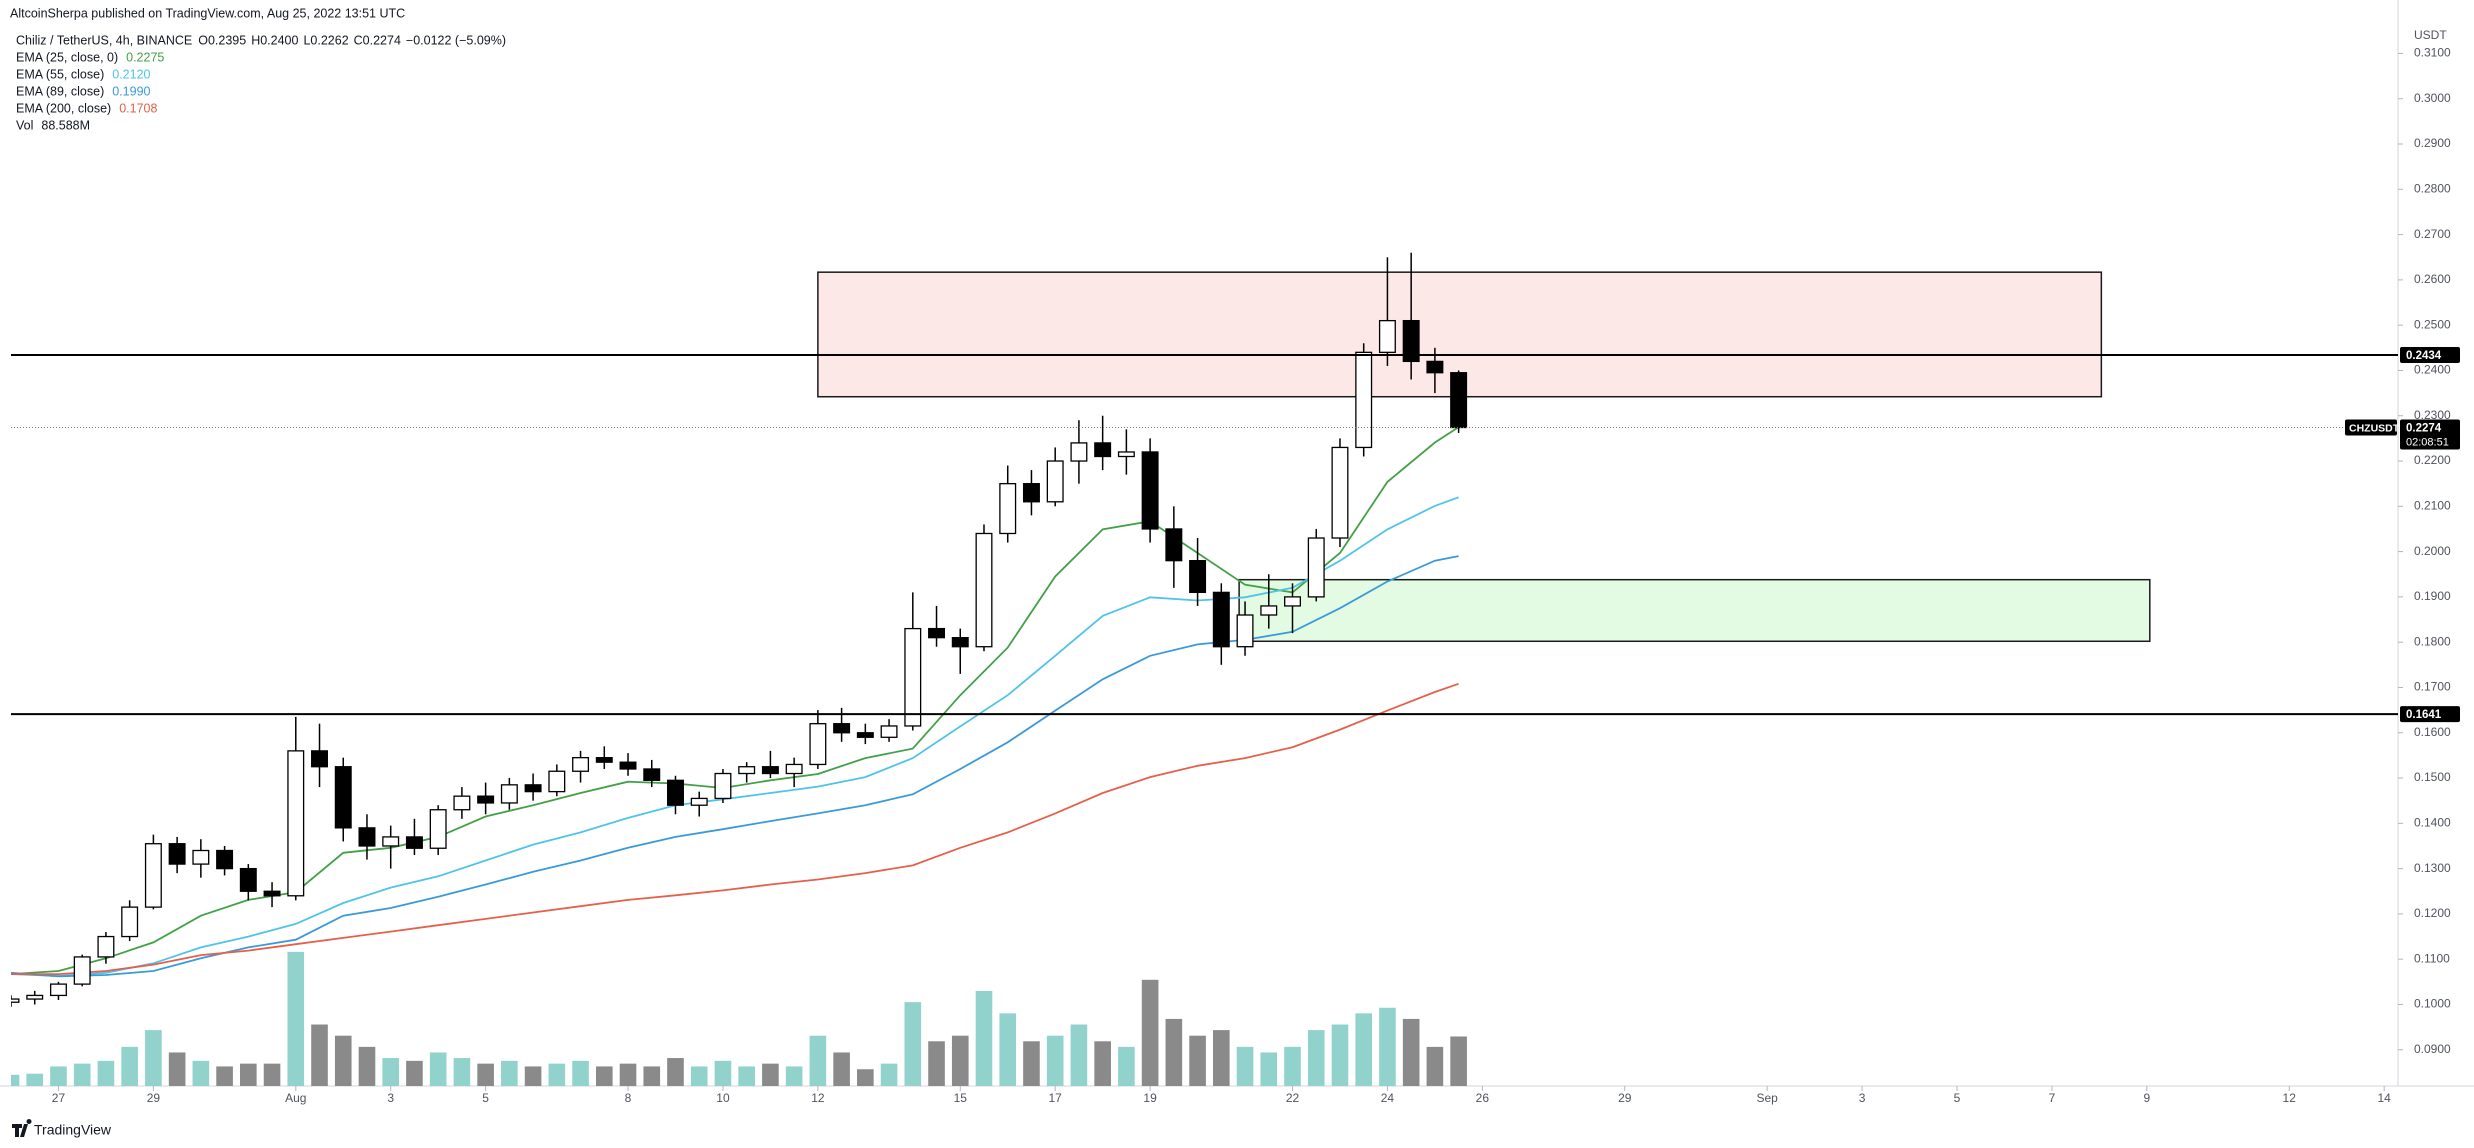 This screenshot has height=1148, width=2474. What do you see at coordinates (1483, 1098) in the screenshot?
I see `x-tick-label: 26` at bounding box center [1483, 1098].